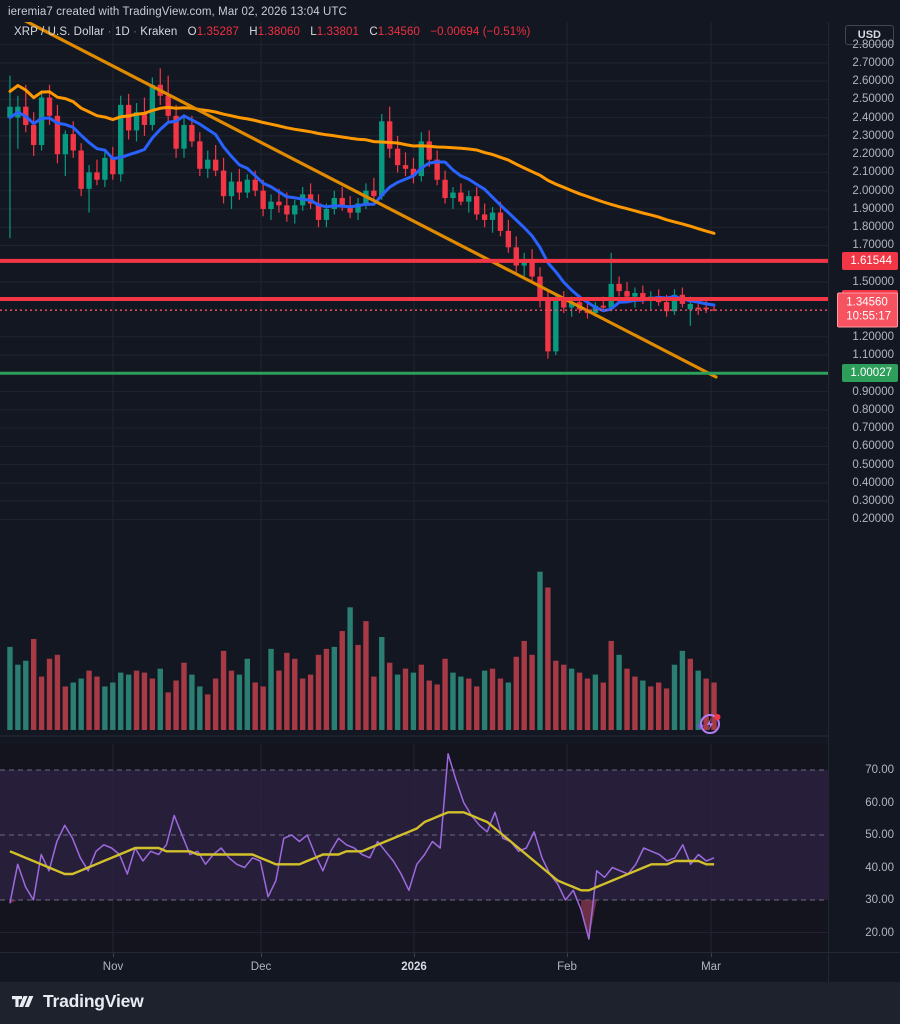 The height and width of the screenshot is (1024, 900). Describe the element at coordinates (879, 932) in the screenshot. I see `rsi-axis-tick: 20.00` at that location.